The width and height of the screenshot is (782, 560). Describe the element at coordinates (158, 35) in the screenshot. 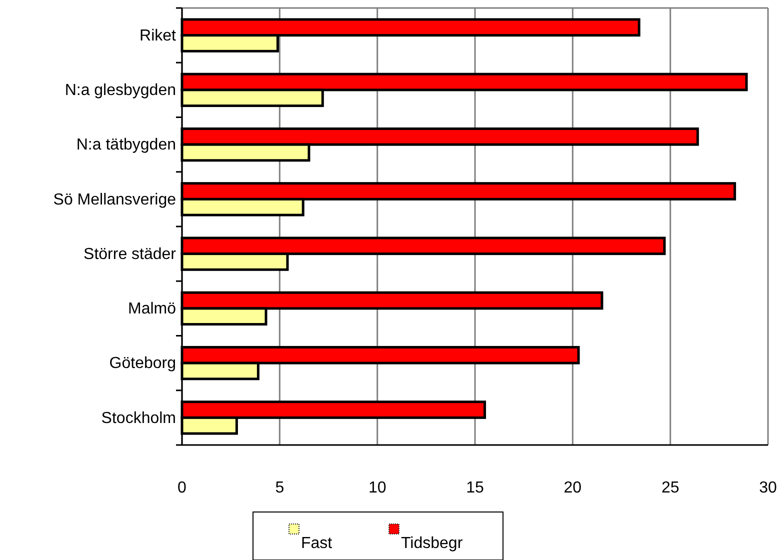

I see `y-tick-label: Riket` at that location.